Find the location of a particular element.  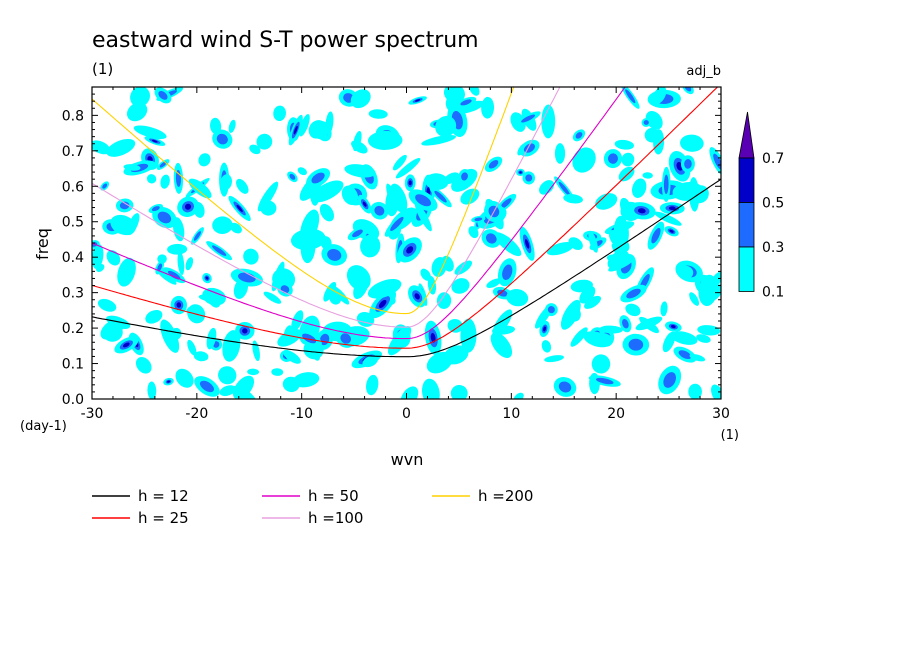

y-tick-label: 0.3 is located at coordinates (73, 294).